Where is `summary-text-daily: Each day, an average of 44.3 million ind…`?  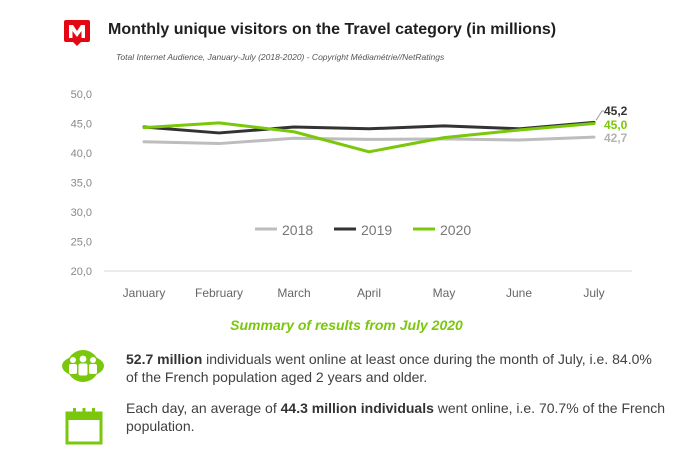 summary-text-daily: Each day, an average of 44.3 million ind… is located at coordinates (396, 417).